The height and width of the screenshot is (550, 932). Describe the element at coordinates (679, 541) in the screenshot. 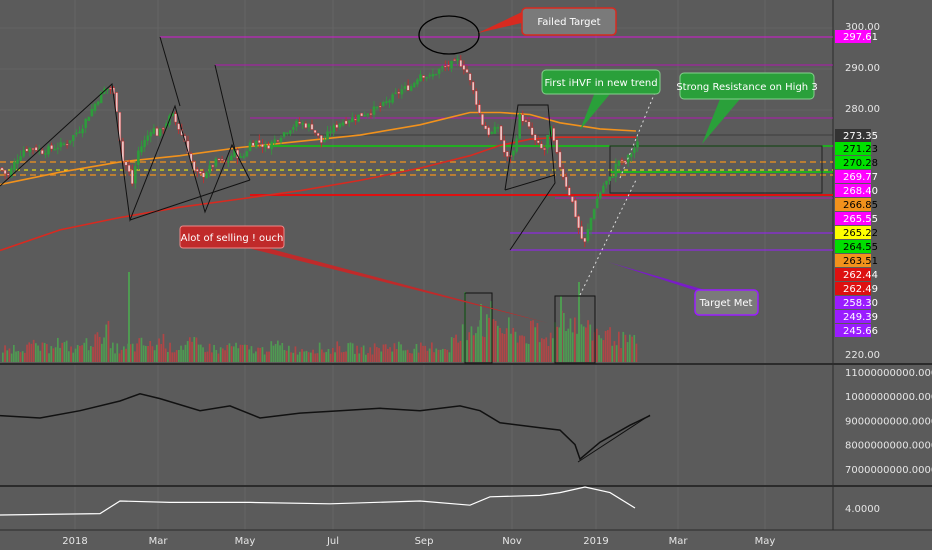

I see `x-tick: Mar` at that location.